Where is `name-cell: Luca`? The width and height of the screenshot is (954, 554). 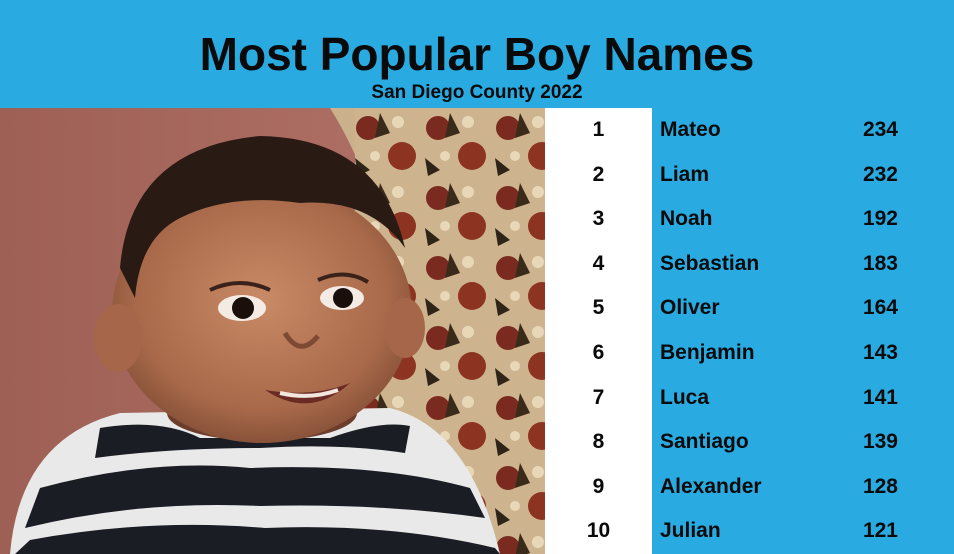
name-cell: Luca is located at coordinates (685, 397).